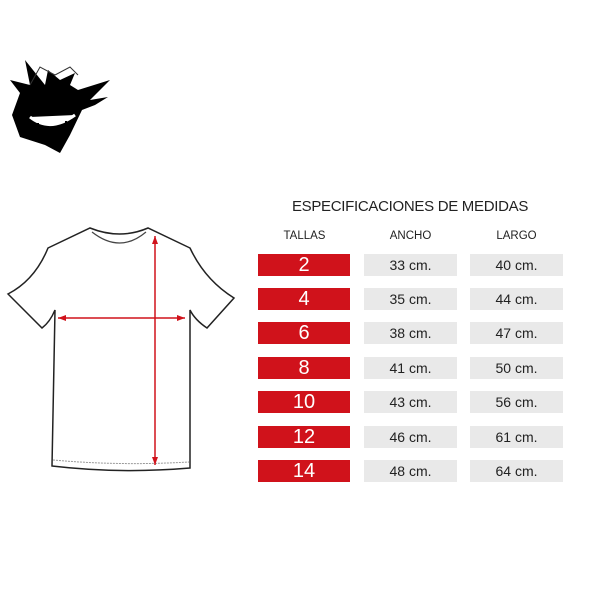 Image resolution: width=610 pixels, height=610 pixels. Describe the element at coordinates (516, 299) in the screenshot. I see `length-cell: 44 cm.` at that location.